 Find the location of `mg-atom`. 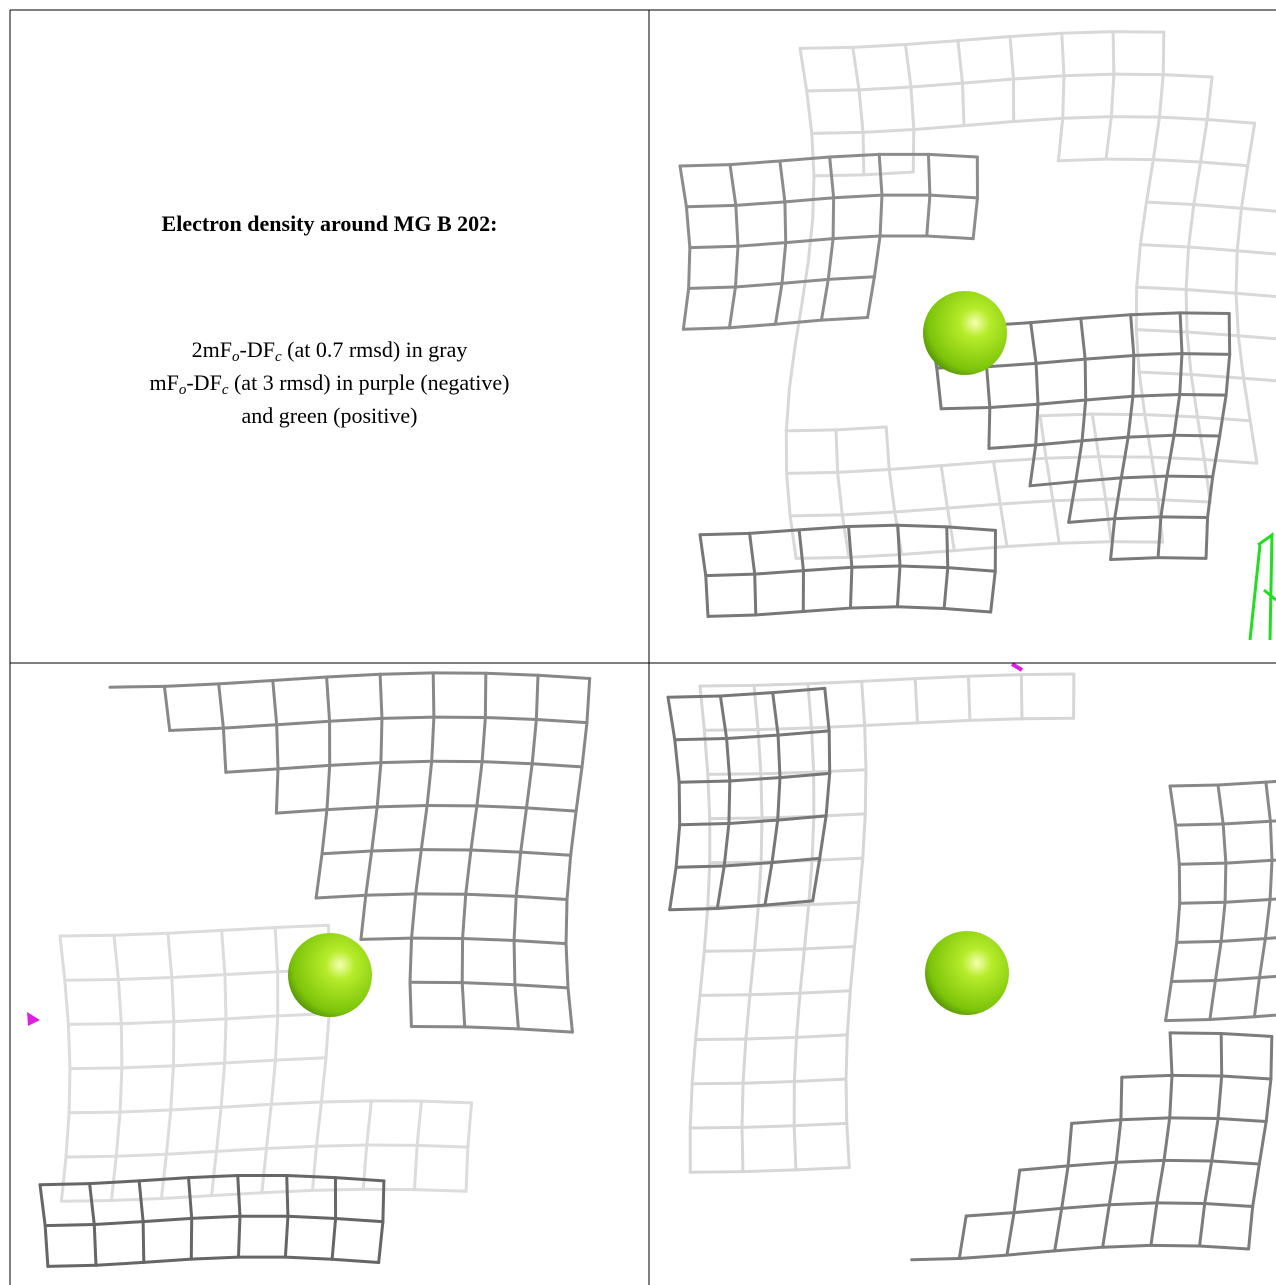

mg-atom is located at coordinates (965, 333).